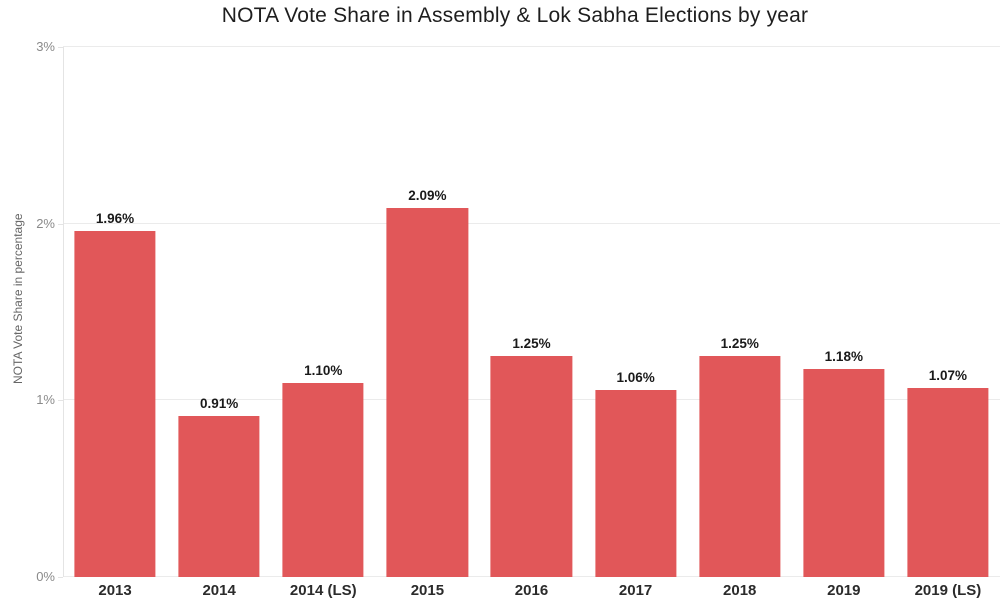 This screenshot has height=608, width=1000. Describe the element at coordinates (18, 298) in the screenshot. I see `y-axis-title: NOTA Vote Share in percentage` at that location.